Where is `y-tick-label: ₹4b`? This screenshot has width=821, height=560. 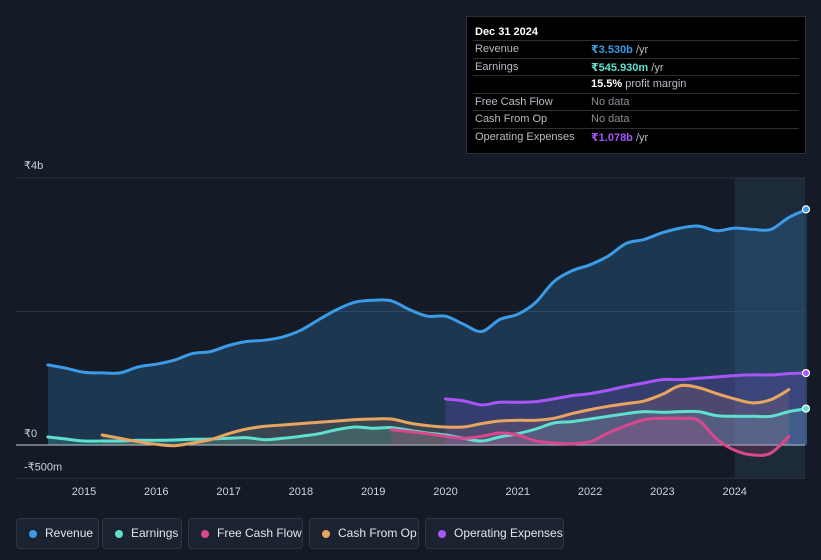 y-tick-label: ₹4b is located at coordinates (33, 166).